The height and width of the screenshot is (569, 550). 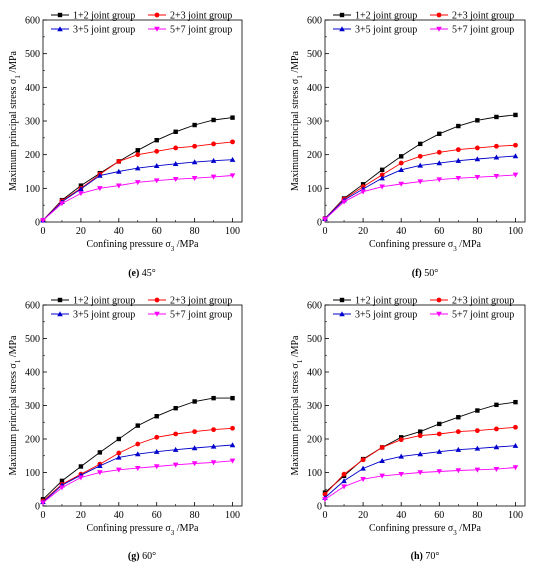 What do you see at coordinates (142, 273) in the screenshot?
I see `panel-caption: (e) 45°` at bounding box center [142, 273].